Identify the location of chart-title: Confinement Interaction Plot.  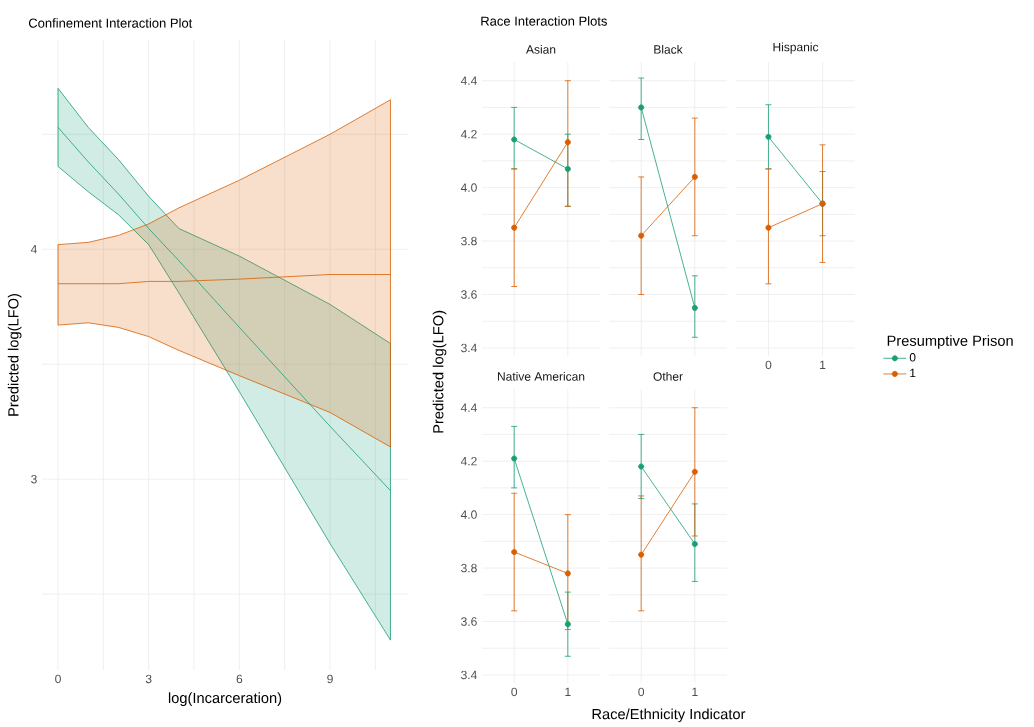
(110, 23).